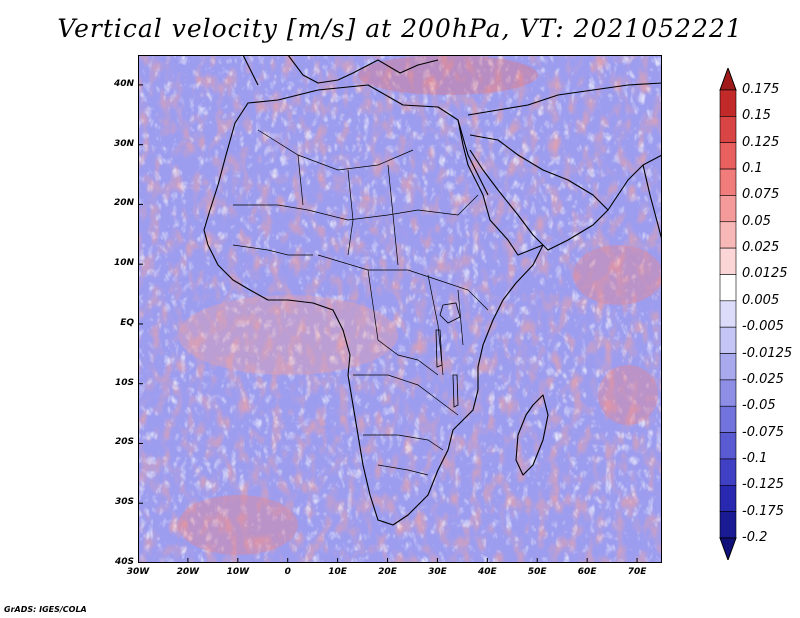  Describe the element at coordinates (755, 458) in the screenshot. I see `colorbar-level-label: -0.1` at that location.